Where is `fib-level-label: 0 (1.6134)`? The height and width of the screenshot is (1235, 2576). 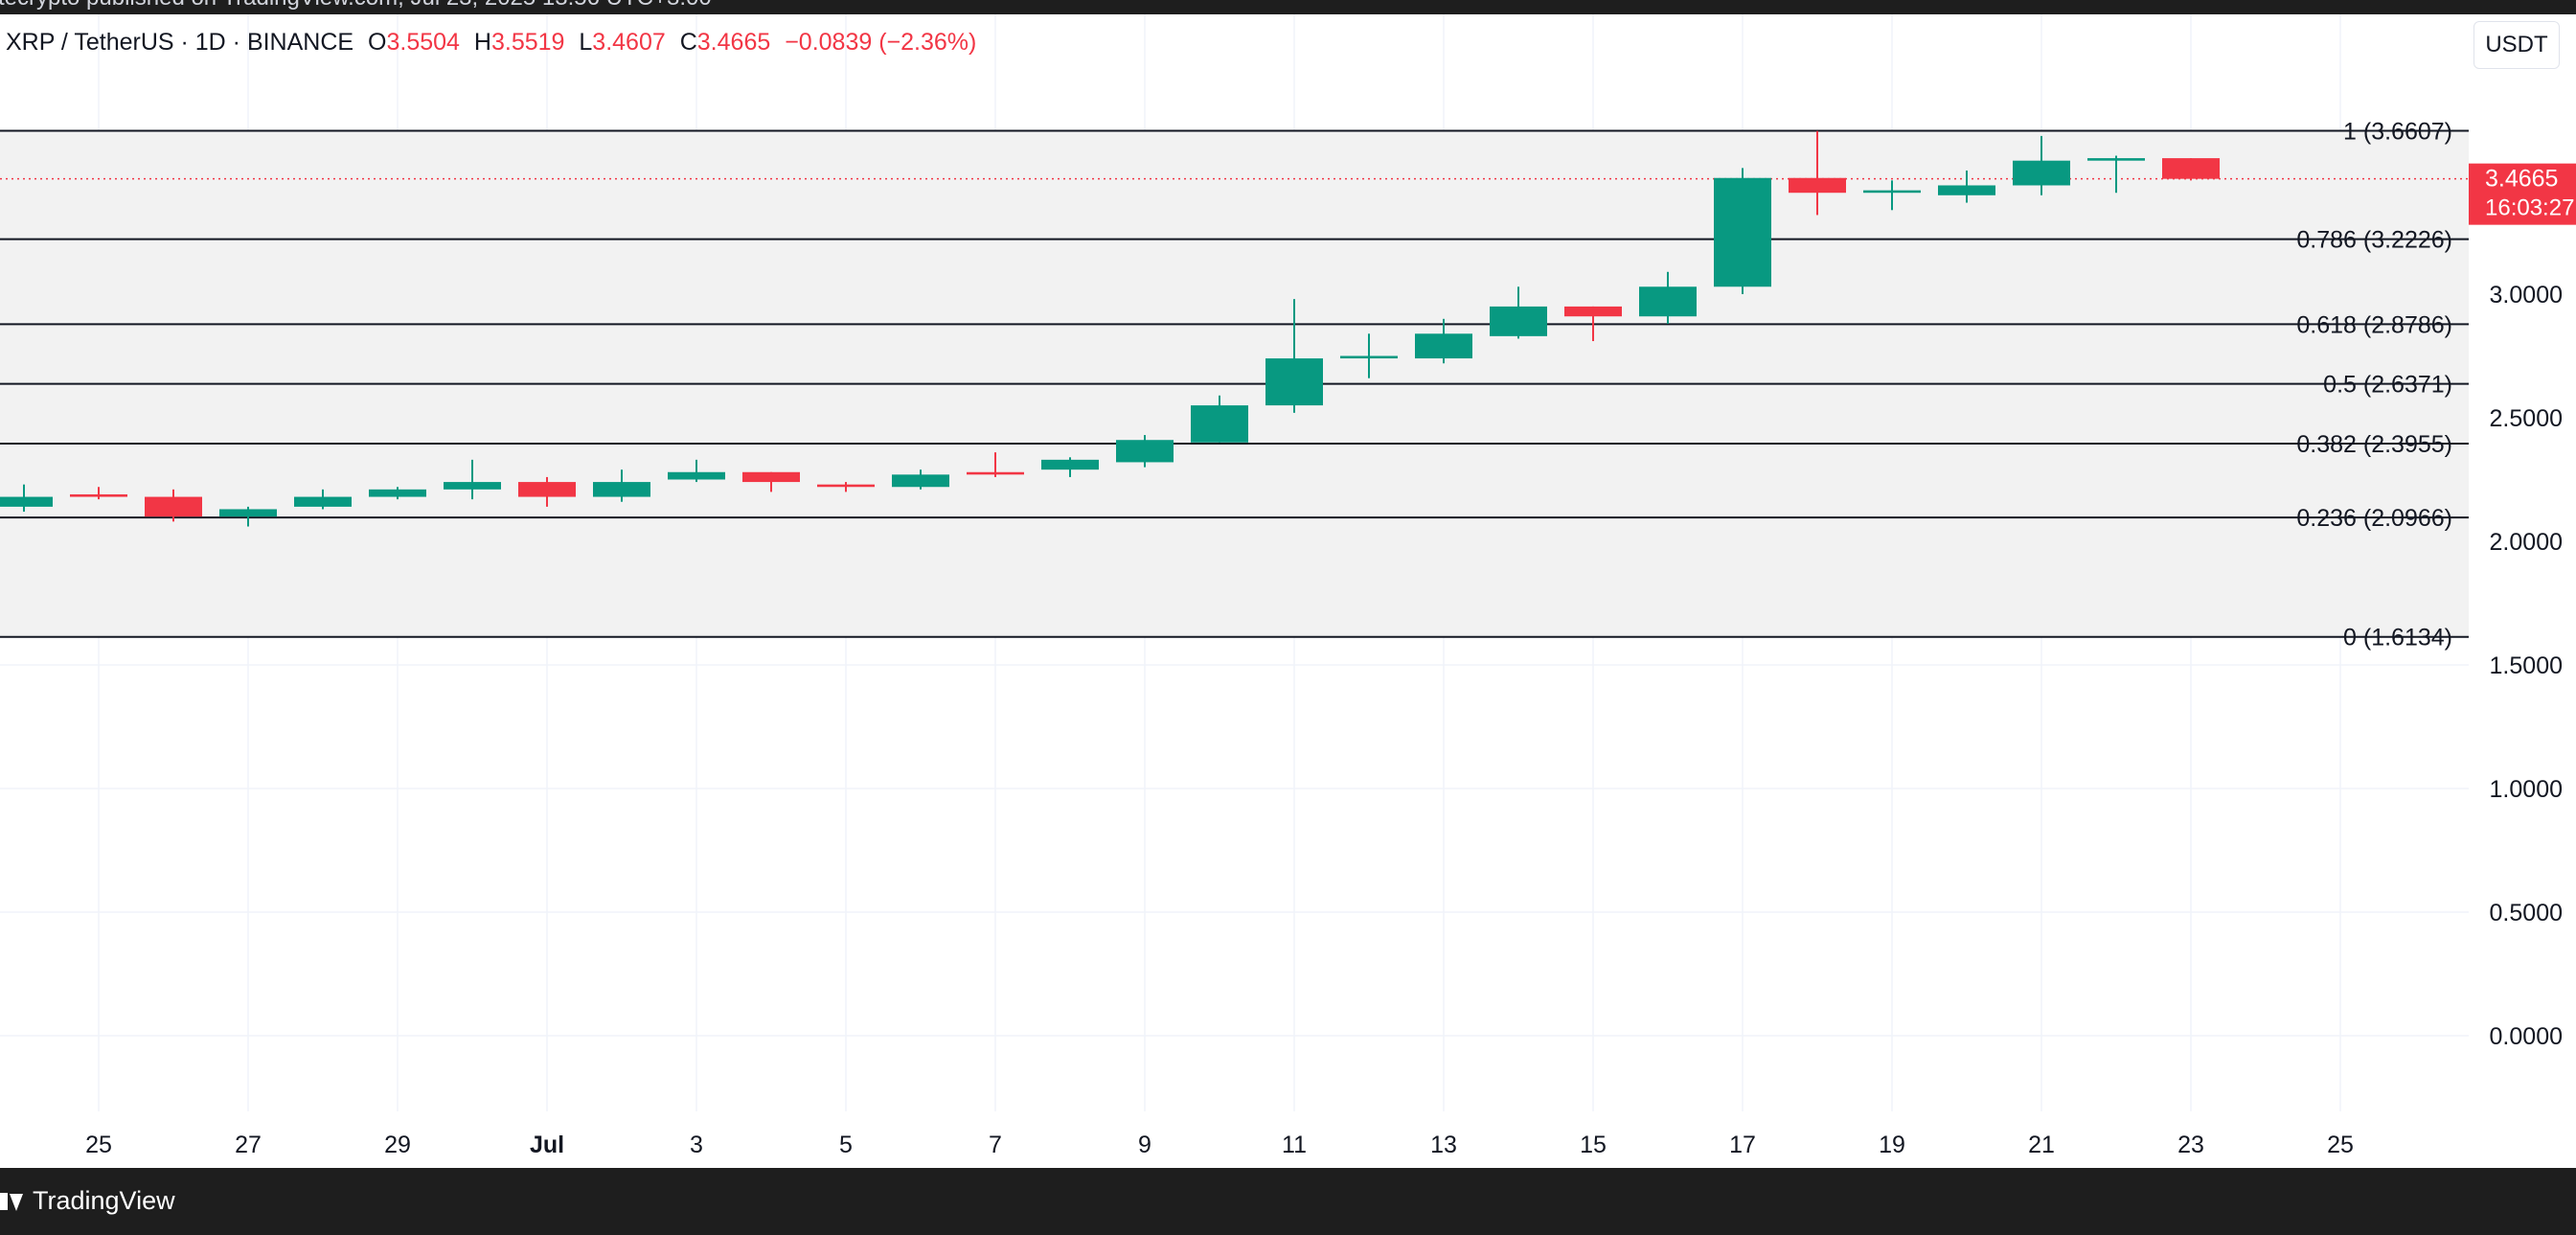 fib-level-label: 0 (1.6134) is located at coordinates (2397, 639).